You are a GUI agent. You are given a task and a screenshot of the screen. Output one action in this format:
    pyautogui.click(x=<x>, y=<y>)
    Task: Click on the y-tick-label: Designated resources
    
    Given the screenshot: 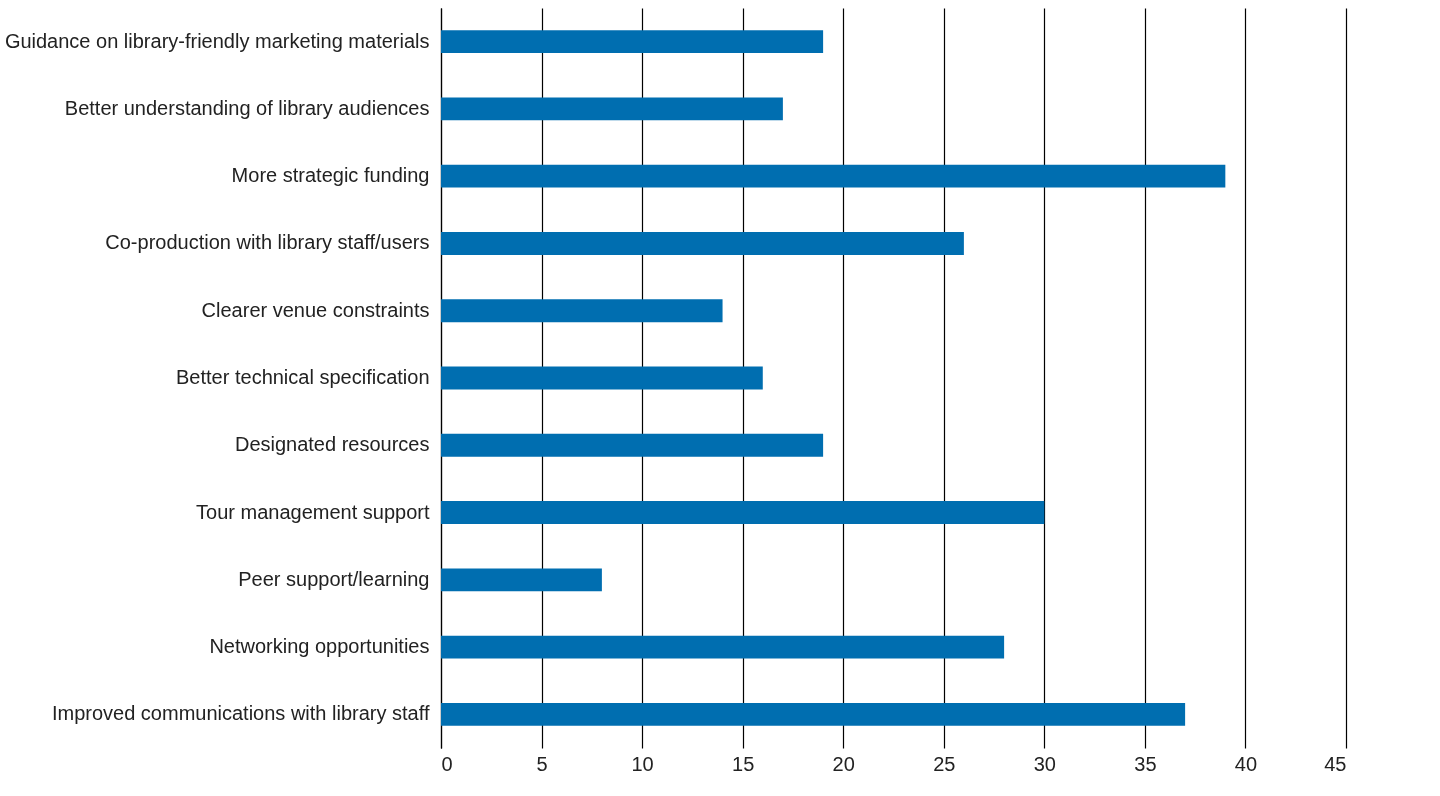 What is the action you would take?
    pyautogui.click(x=332, y=444)
    